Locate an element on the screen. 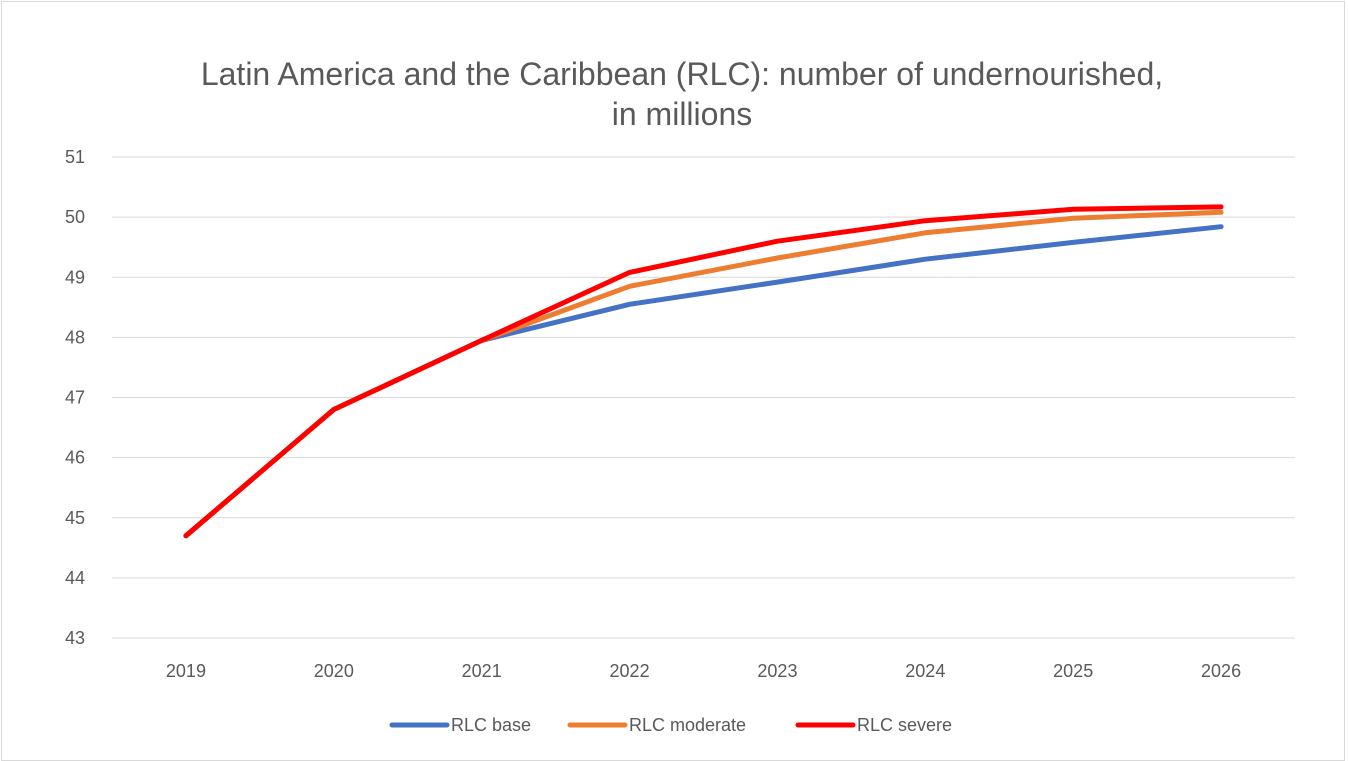 The width and height of the screenshot is (1348, 761). x-tick-label: 2022 is located at coordinates (630, 671).